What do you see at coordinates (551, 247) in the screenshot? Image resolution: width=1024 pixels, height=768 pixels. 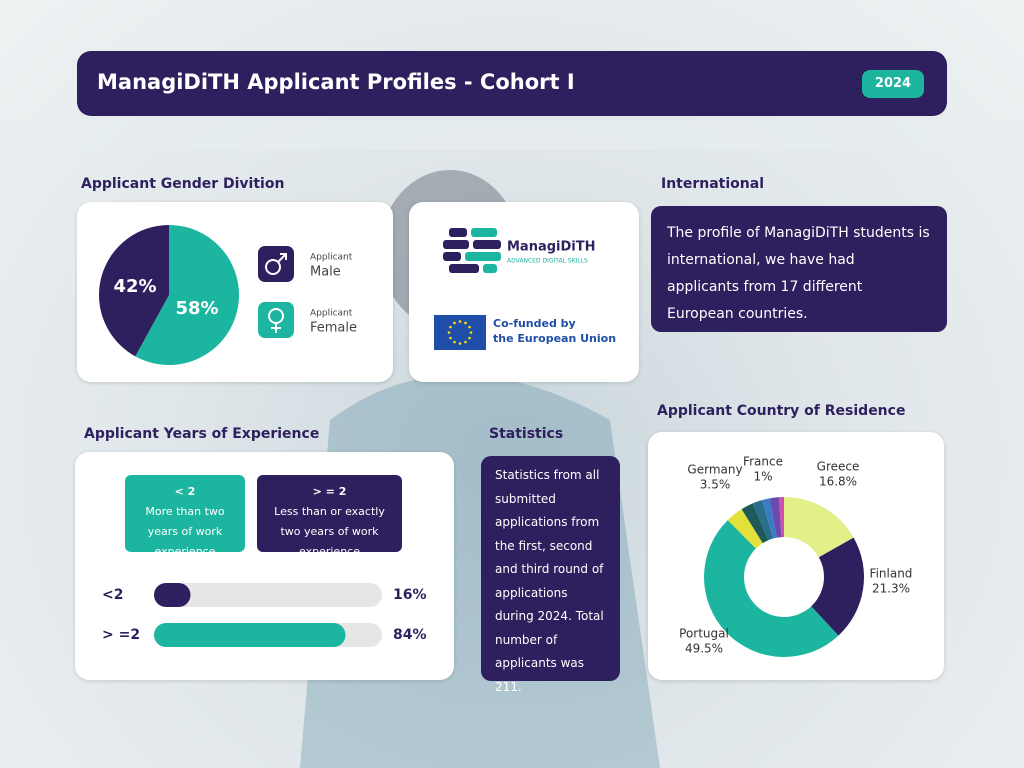 I see `brand-name: ManagiDiTH` at bounding box center [551, 247].